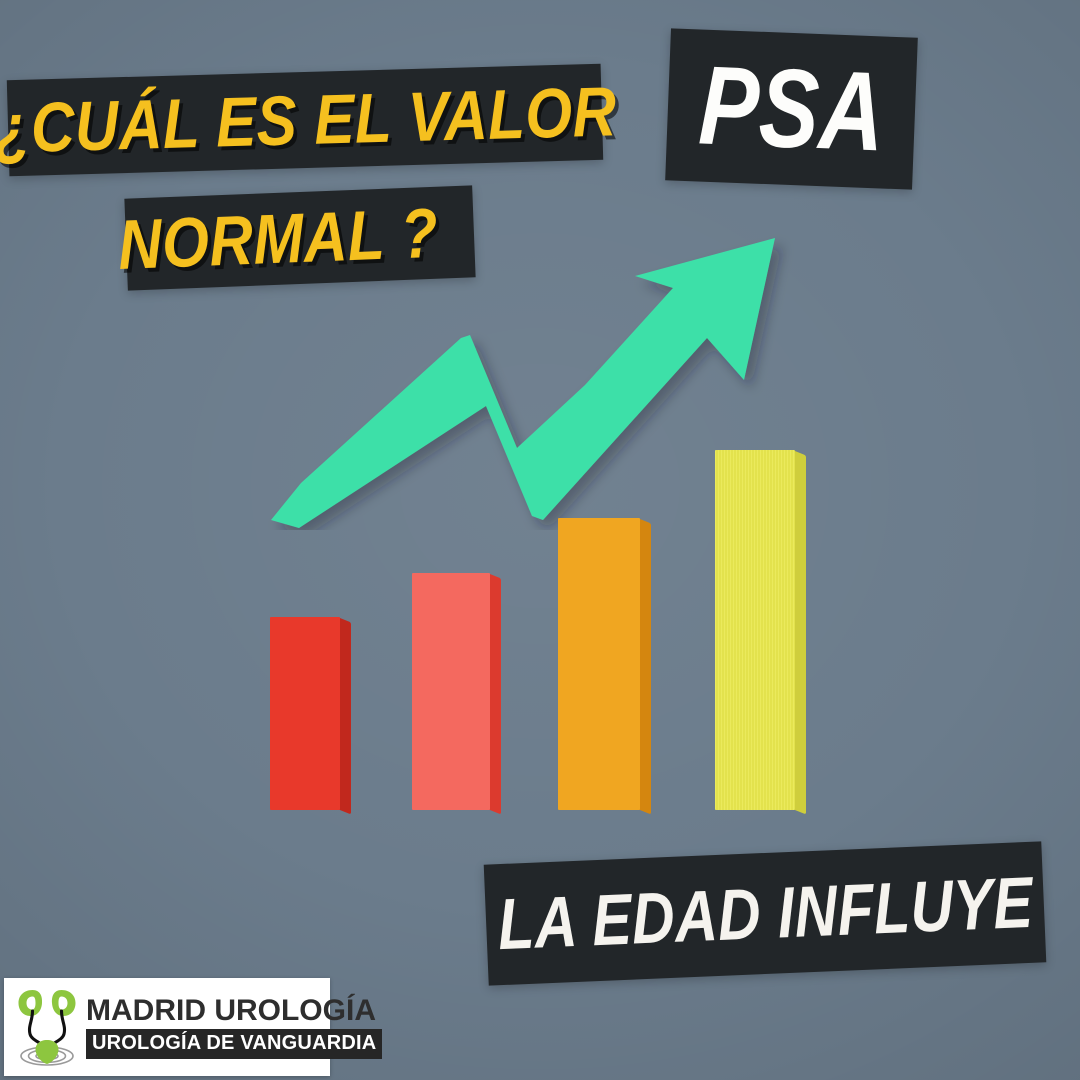 The height and width of the screenshot is (1080, 1080). I want to click on logo-tagline-bar: UROLOGÍA DE VANGUARDIA, so click(234, 1044).